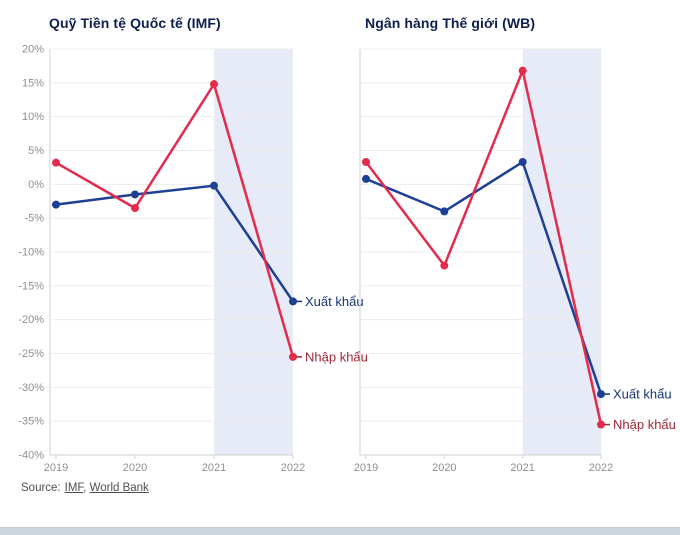 This screenshot has height=535, width=680. Describe the element at coordinates (36, 185) in the screenshot. I see `y-tick-label: 0%` at that location.